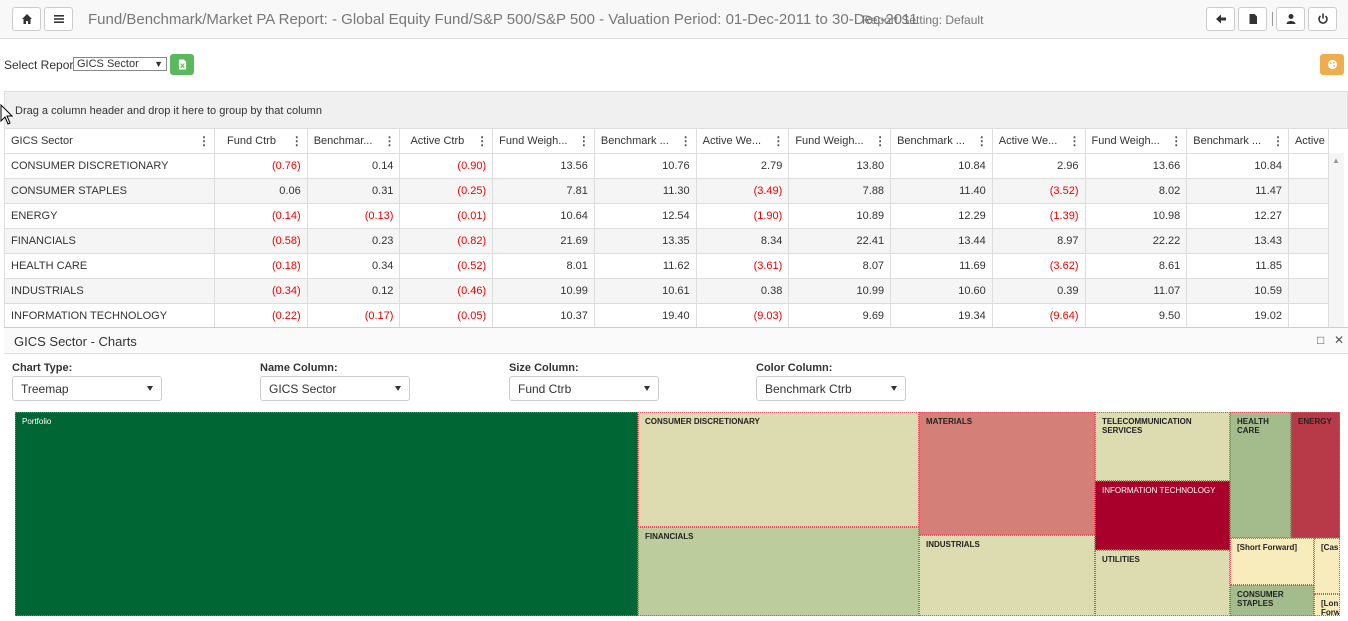 The image size is (1348, 621). Describe the element at coordinates (1220, 19) in the screenshot. I see `back-button` at that location.